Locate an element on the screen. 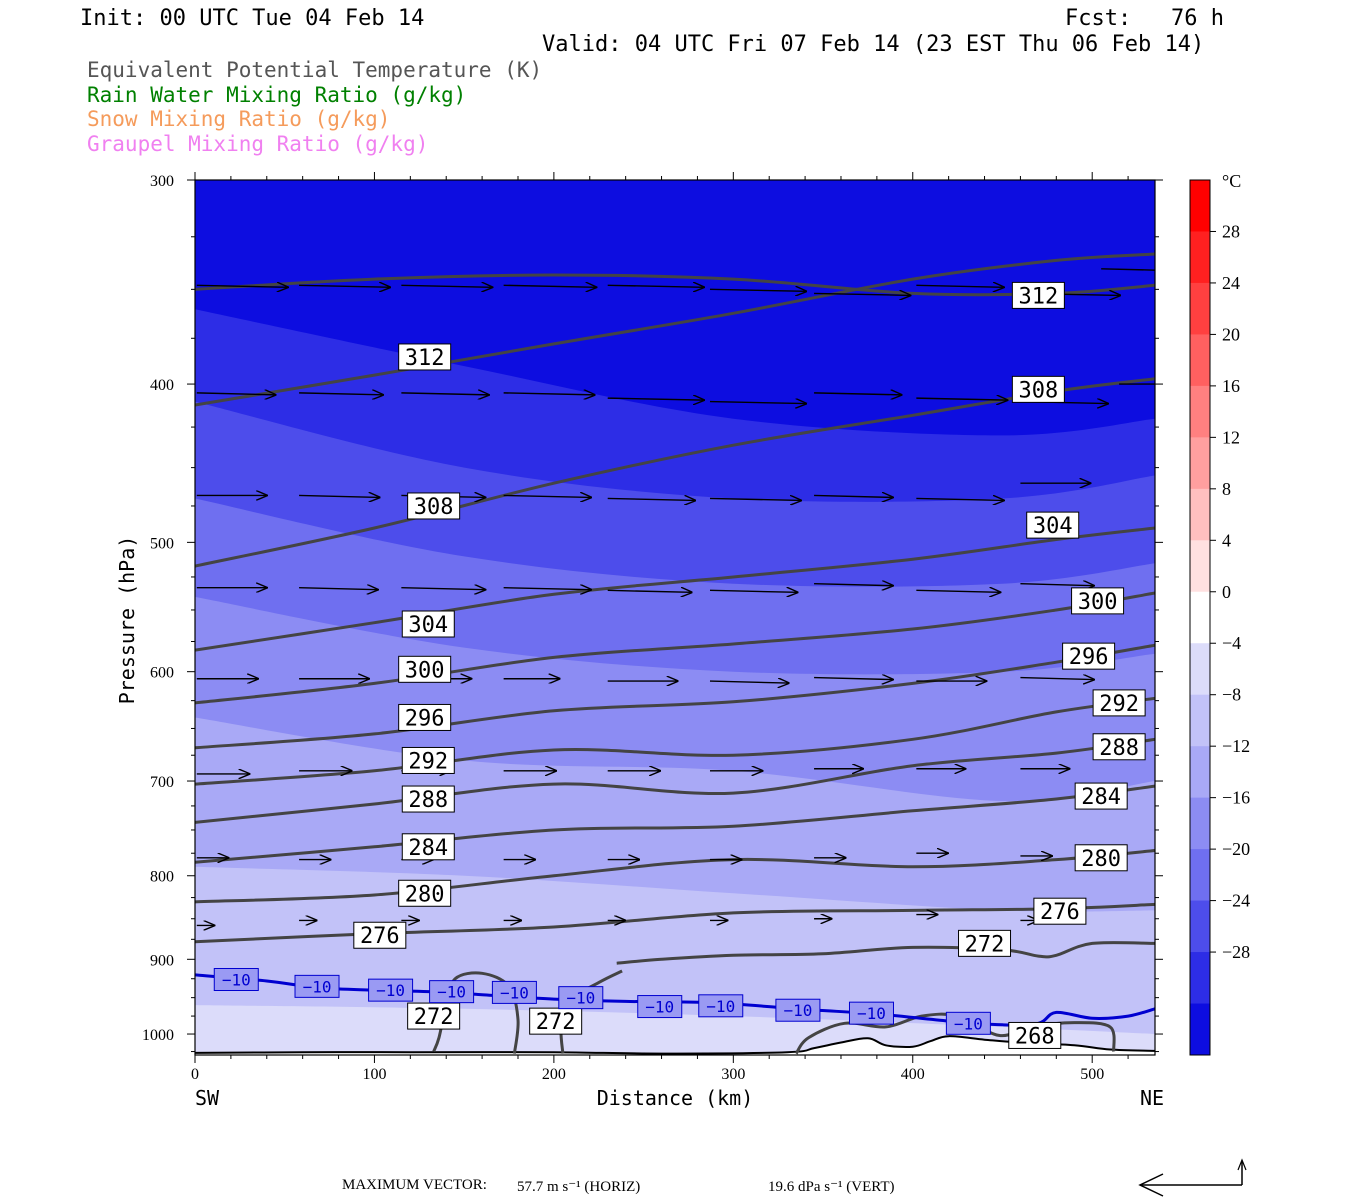 The height and width of the screenshot is (1200, 1350). colorbar-tick-label: 28 is located at coordinates (1231, 231).